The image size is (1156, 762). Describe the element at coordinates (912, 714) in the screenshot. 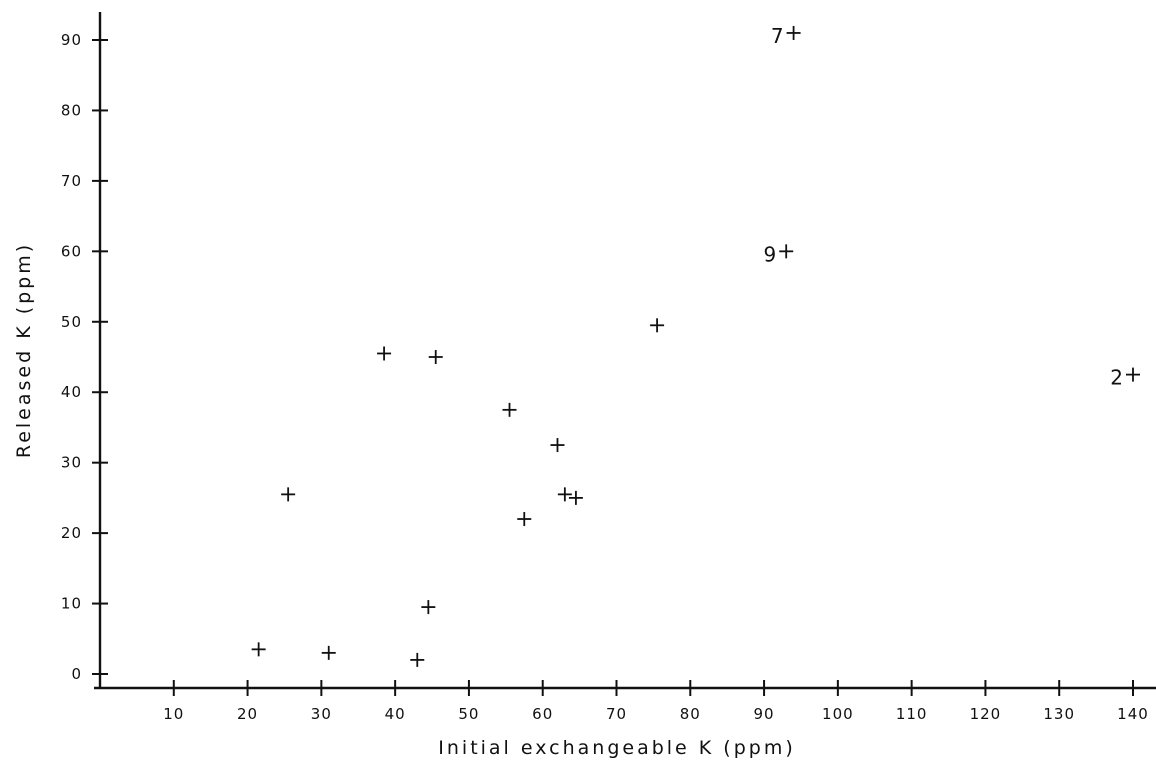

I see `x-tick-label: 110` at that location.